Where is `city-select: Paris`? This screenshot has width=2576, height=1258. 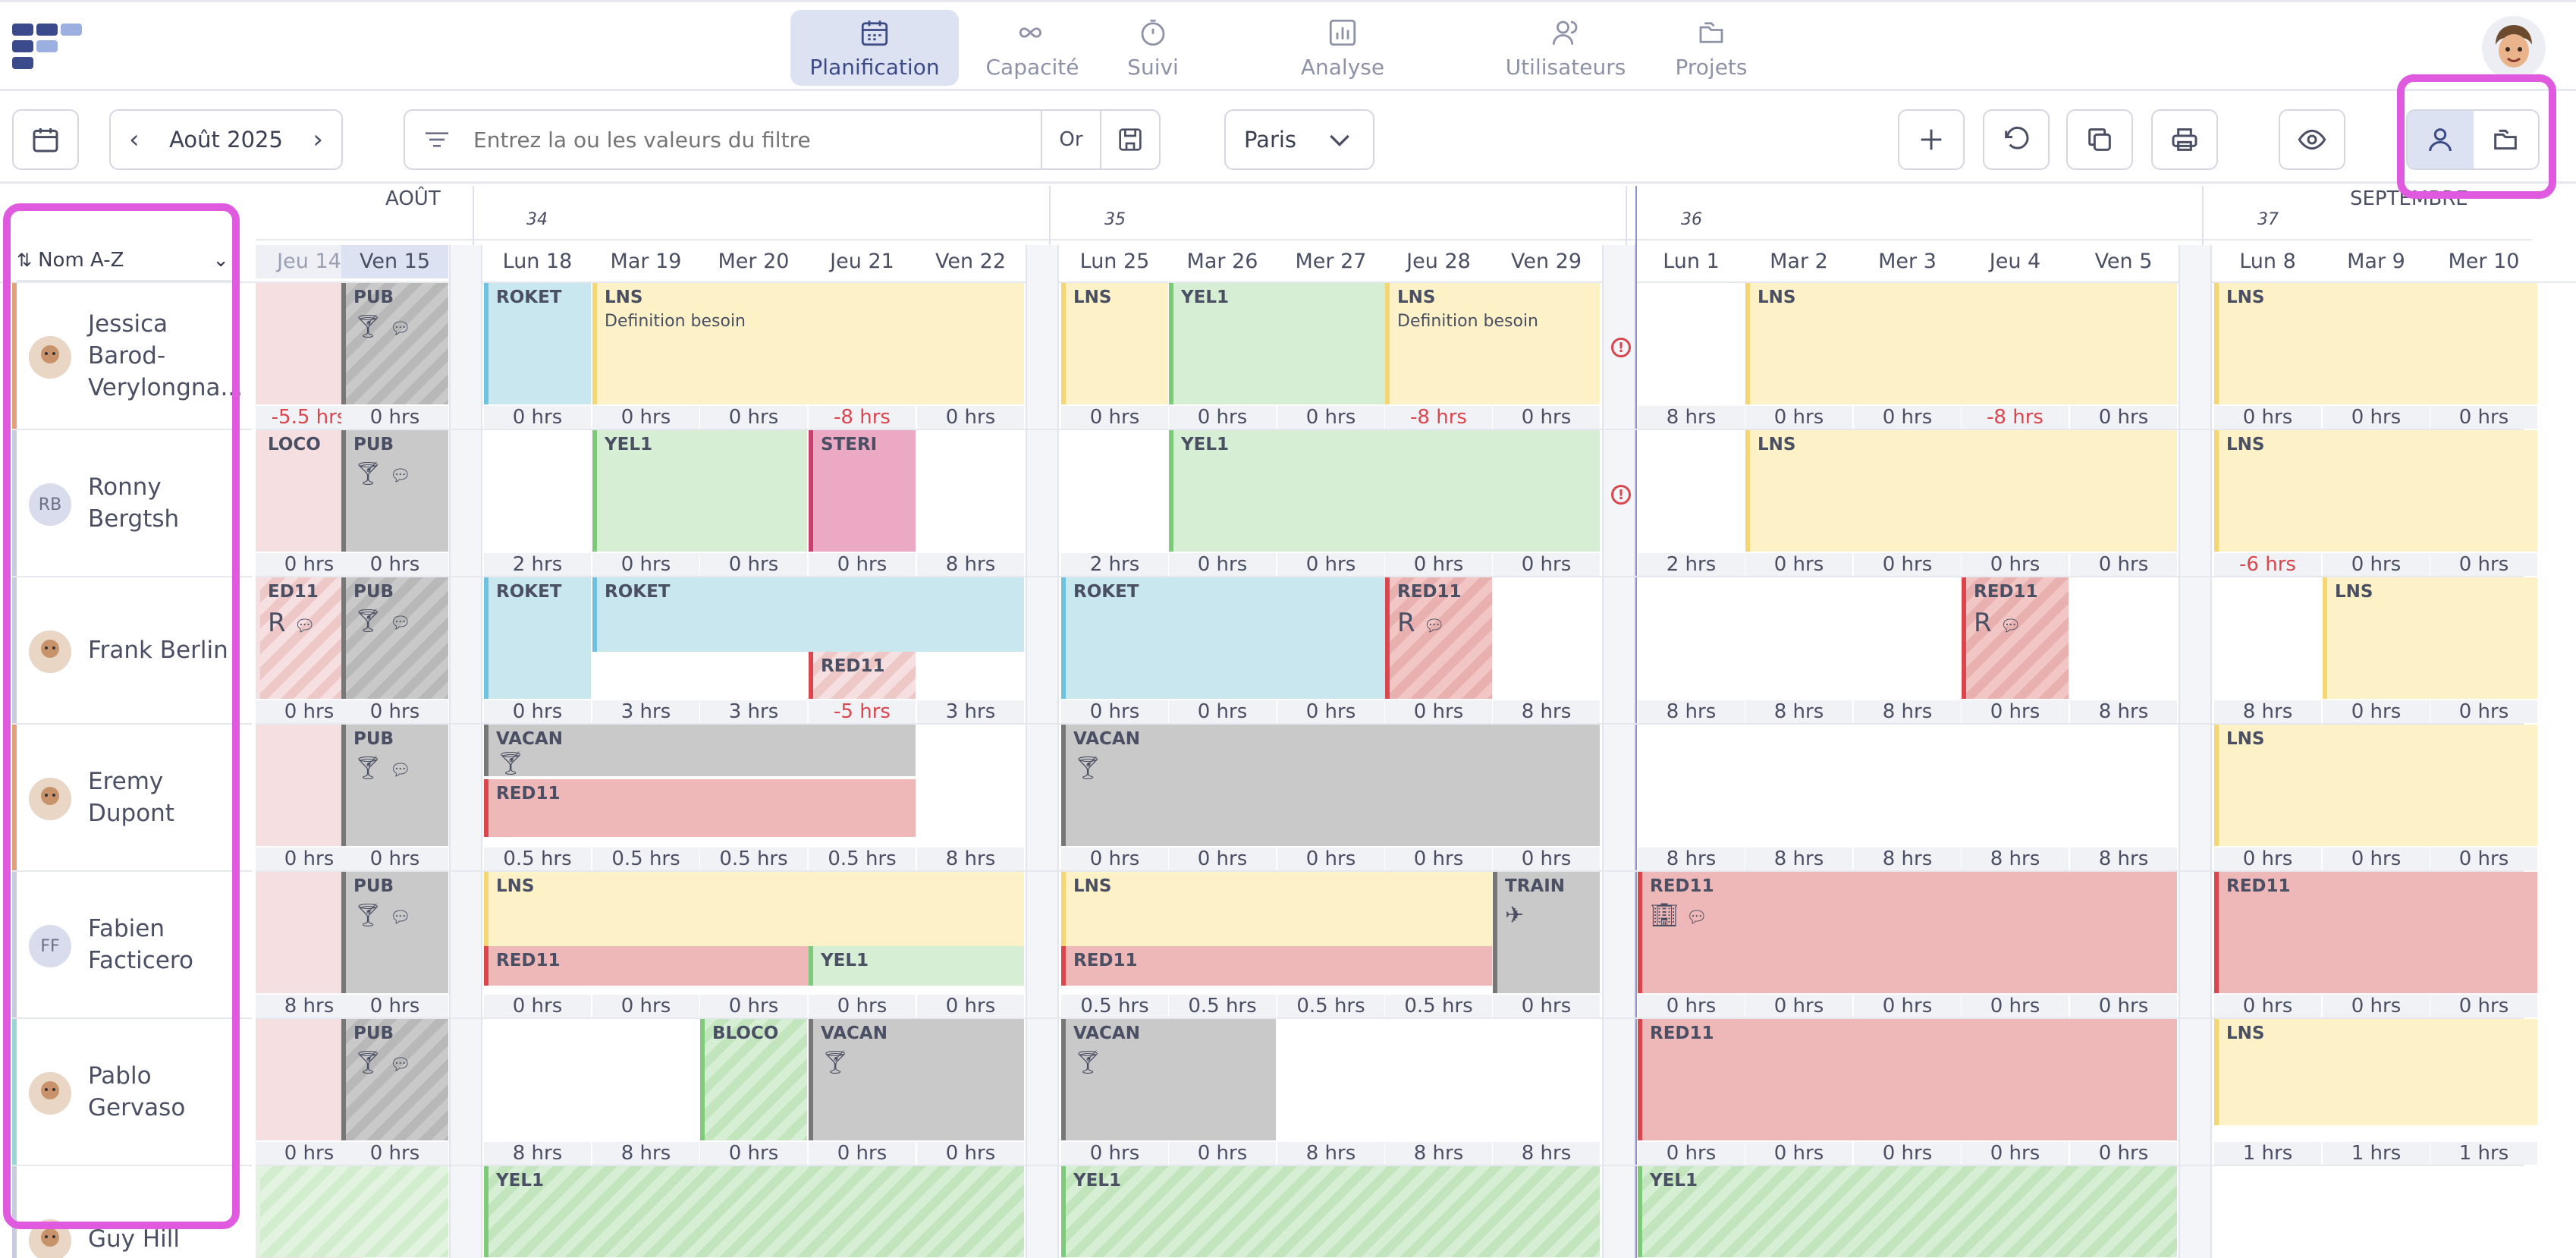 city-select: Paris is located at coordinates (1299, 139).